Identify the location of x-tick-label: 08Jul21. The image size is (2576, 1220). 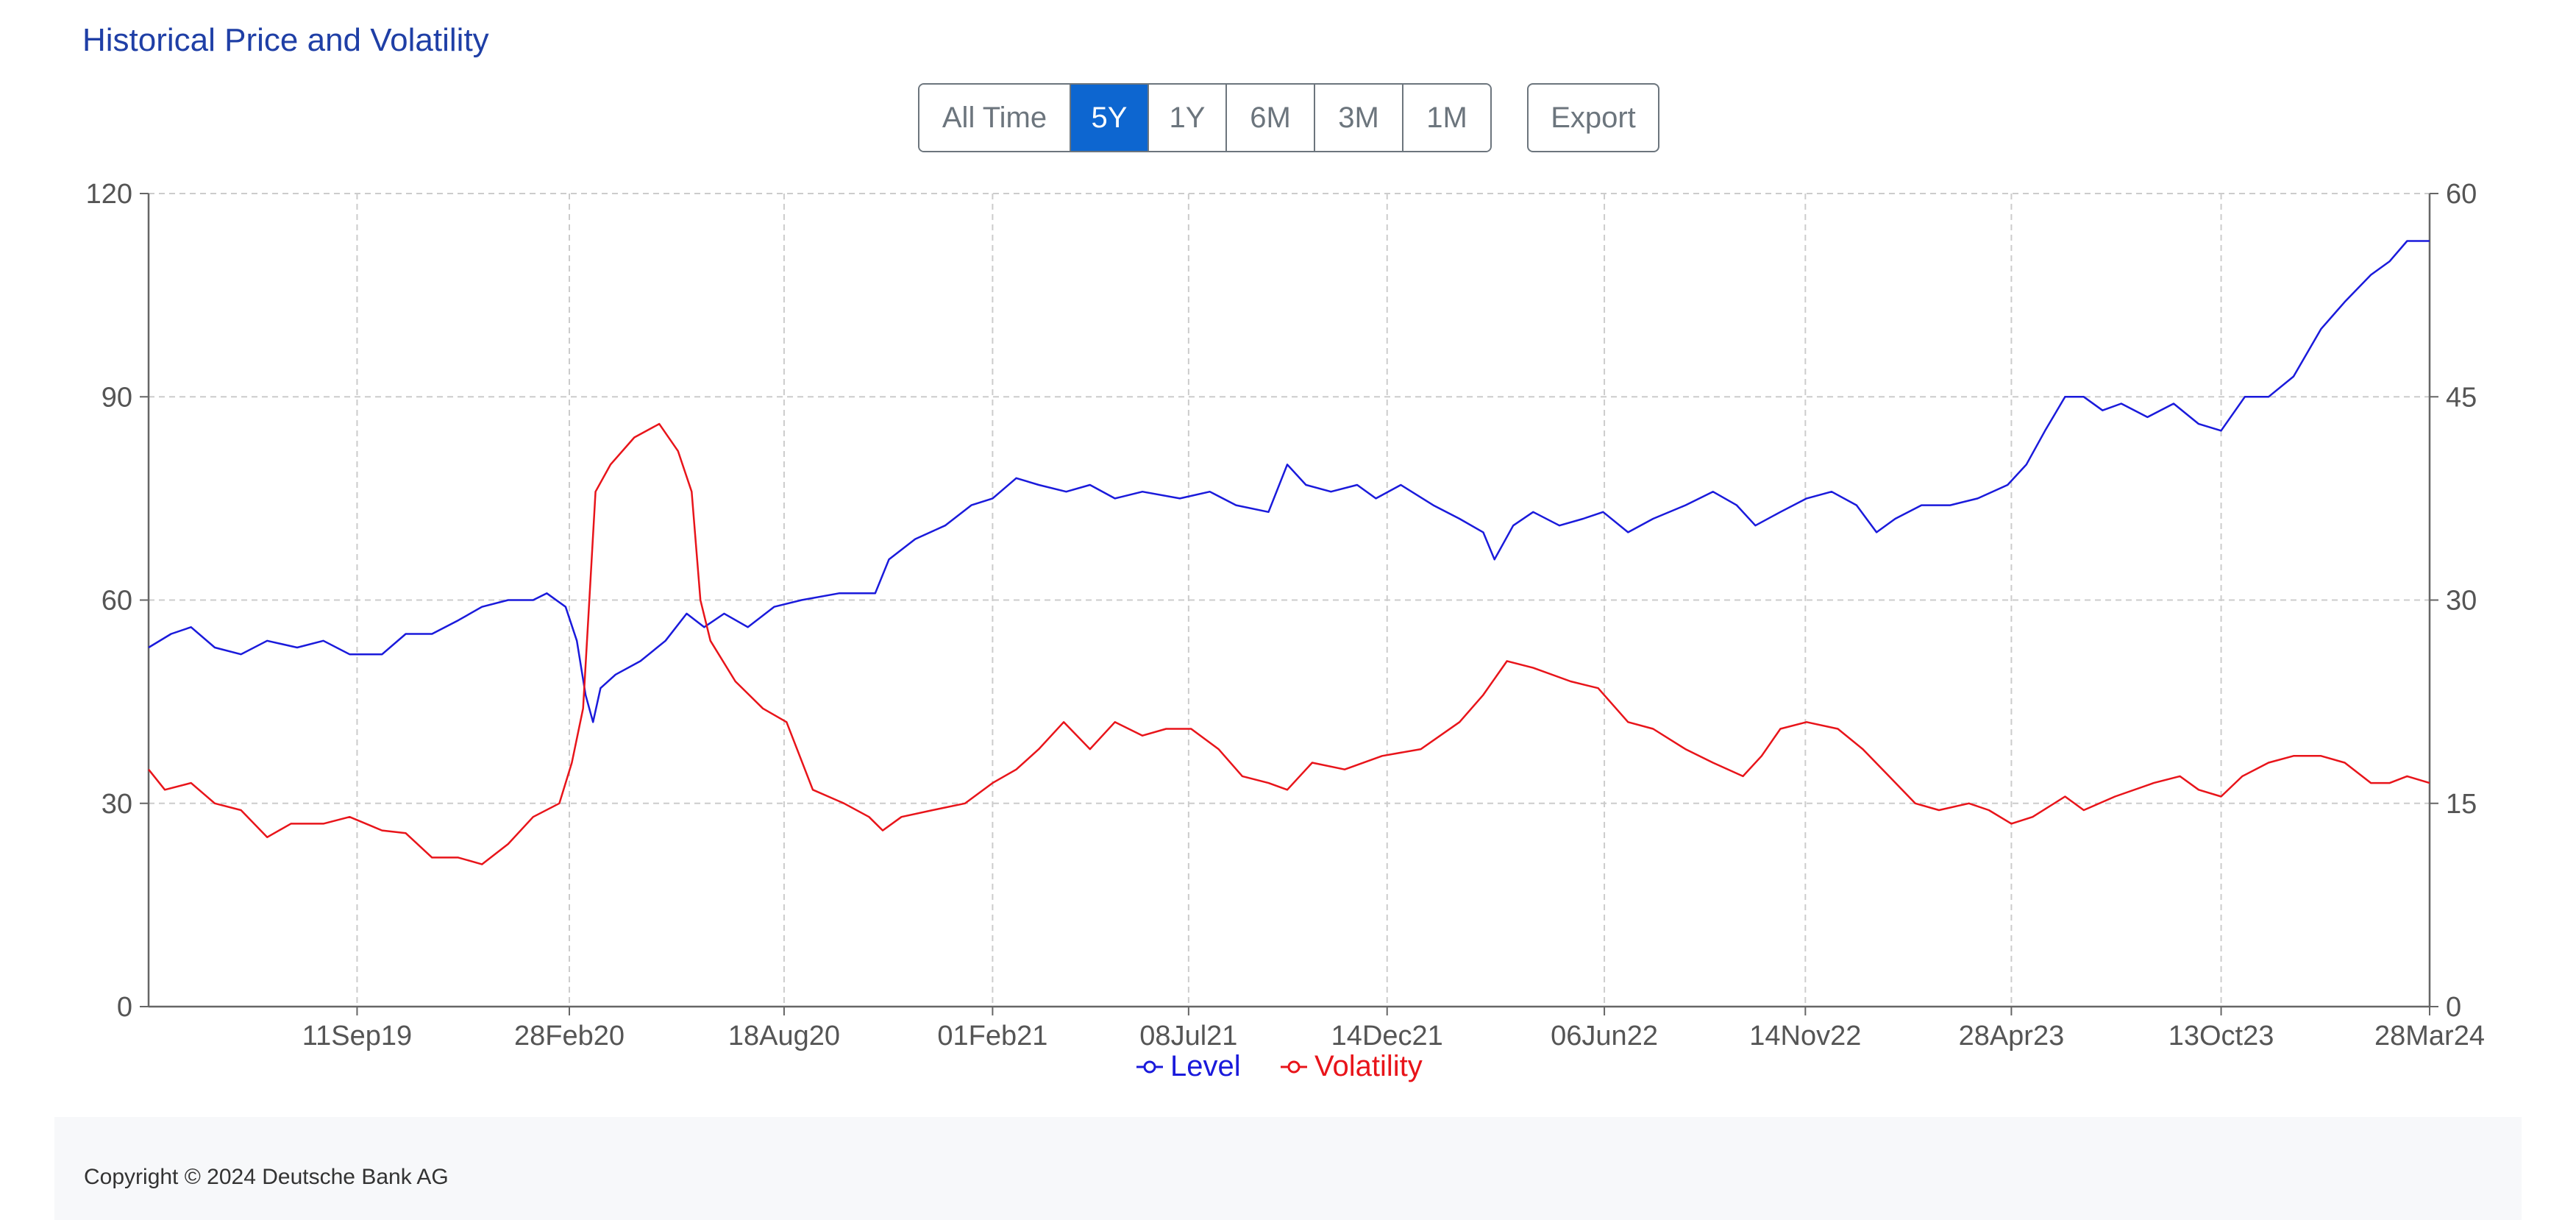
(1188, 1036).